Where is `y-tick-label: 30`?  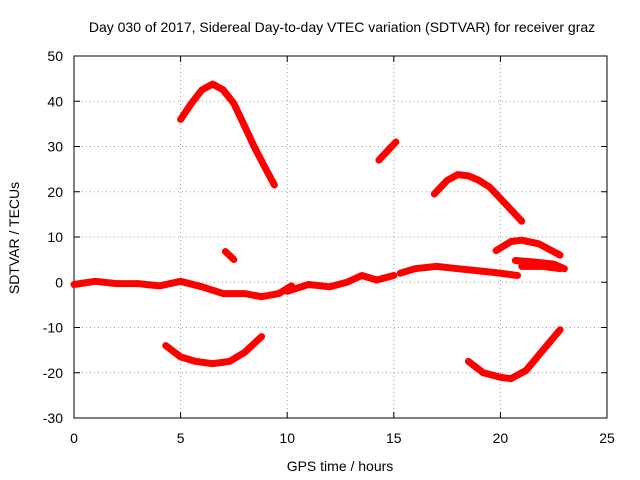
y-tick-label: 30 is located at coordinates (55, 147).